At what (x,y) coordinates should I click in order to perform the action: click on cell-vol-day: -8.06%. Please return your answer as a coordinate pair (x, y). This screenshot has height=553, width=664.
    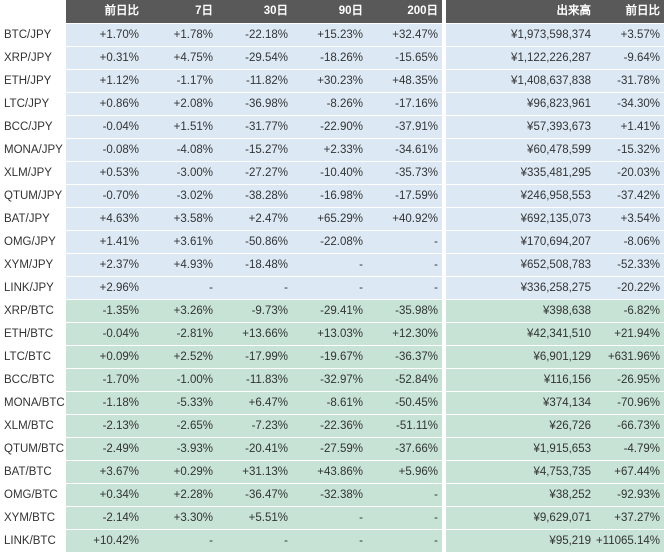
    Looking at the image, I should click on (629, 242).